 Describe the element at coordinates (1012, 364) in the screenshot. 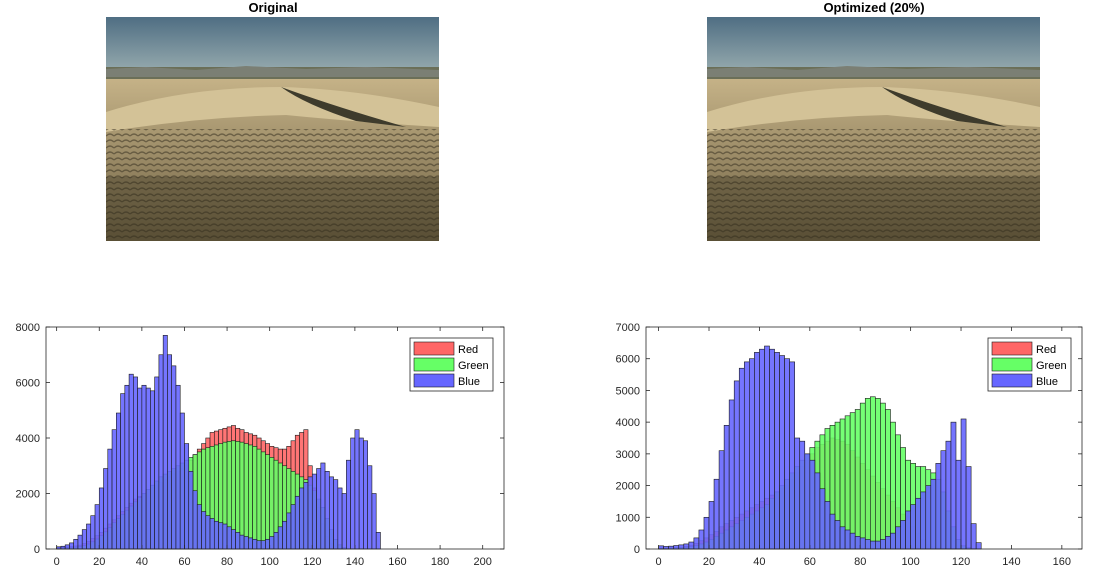

I see `legend-swatch-green` at that location.